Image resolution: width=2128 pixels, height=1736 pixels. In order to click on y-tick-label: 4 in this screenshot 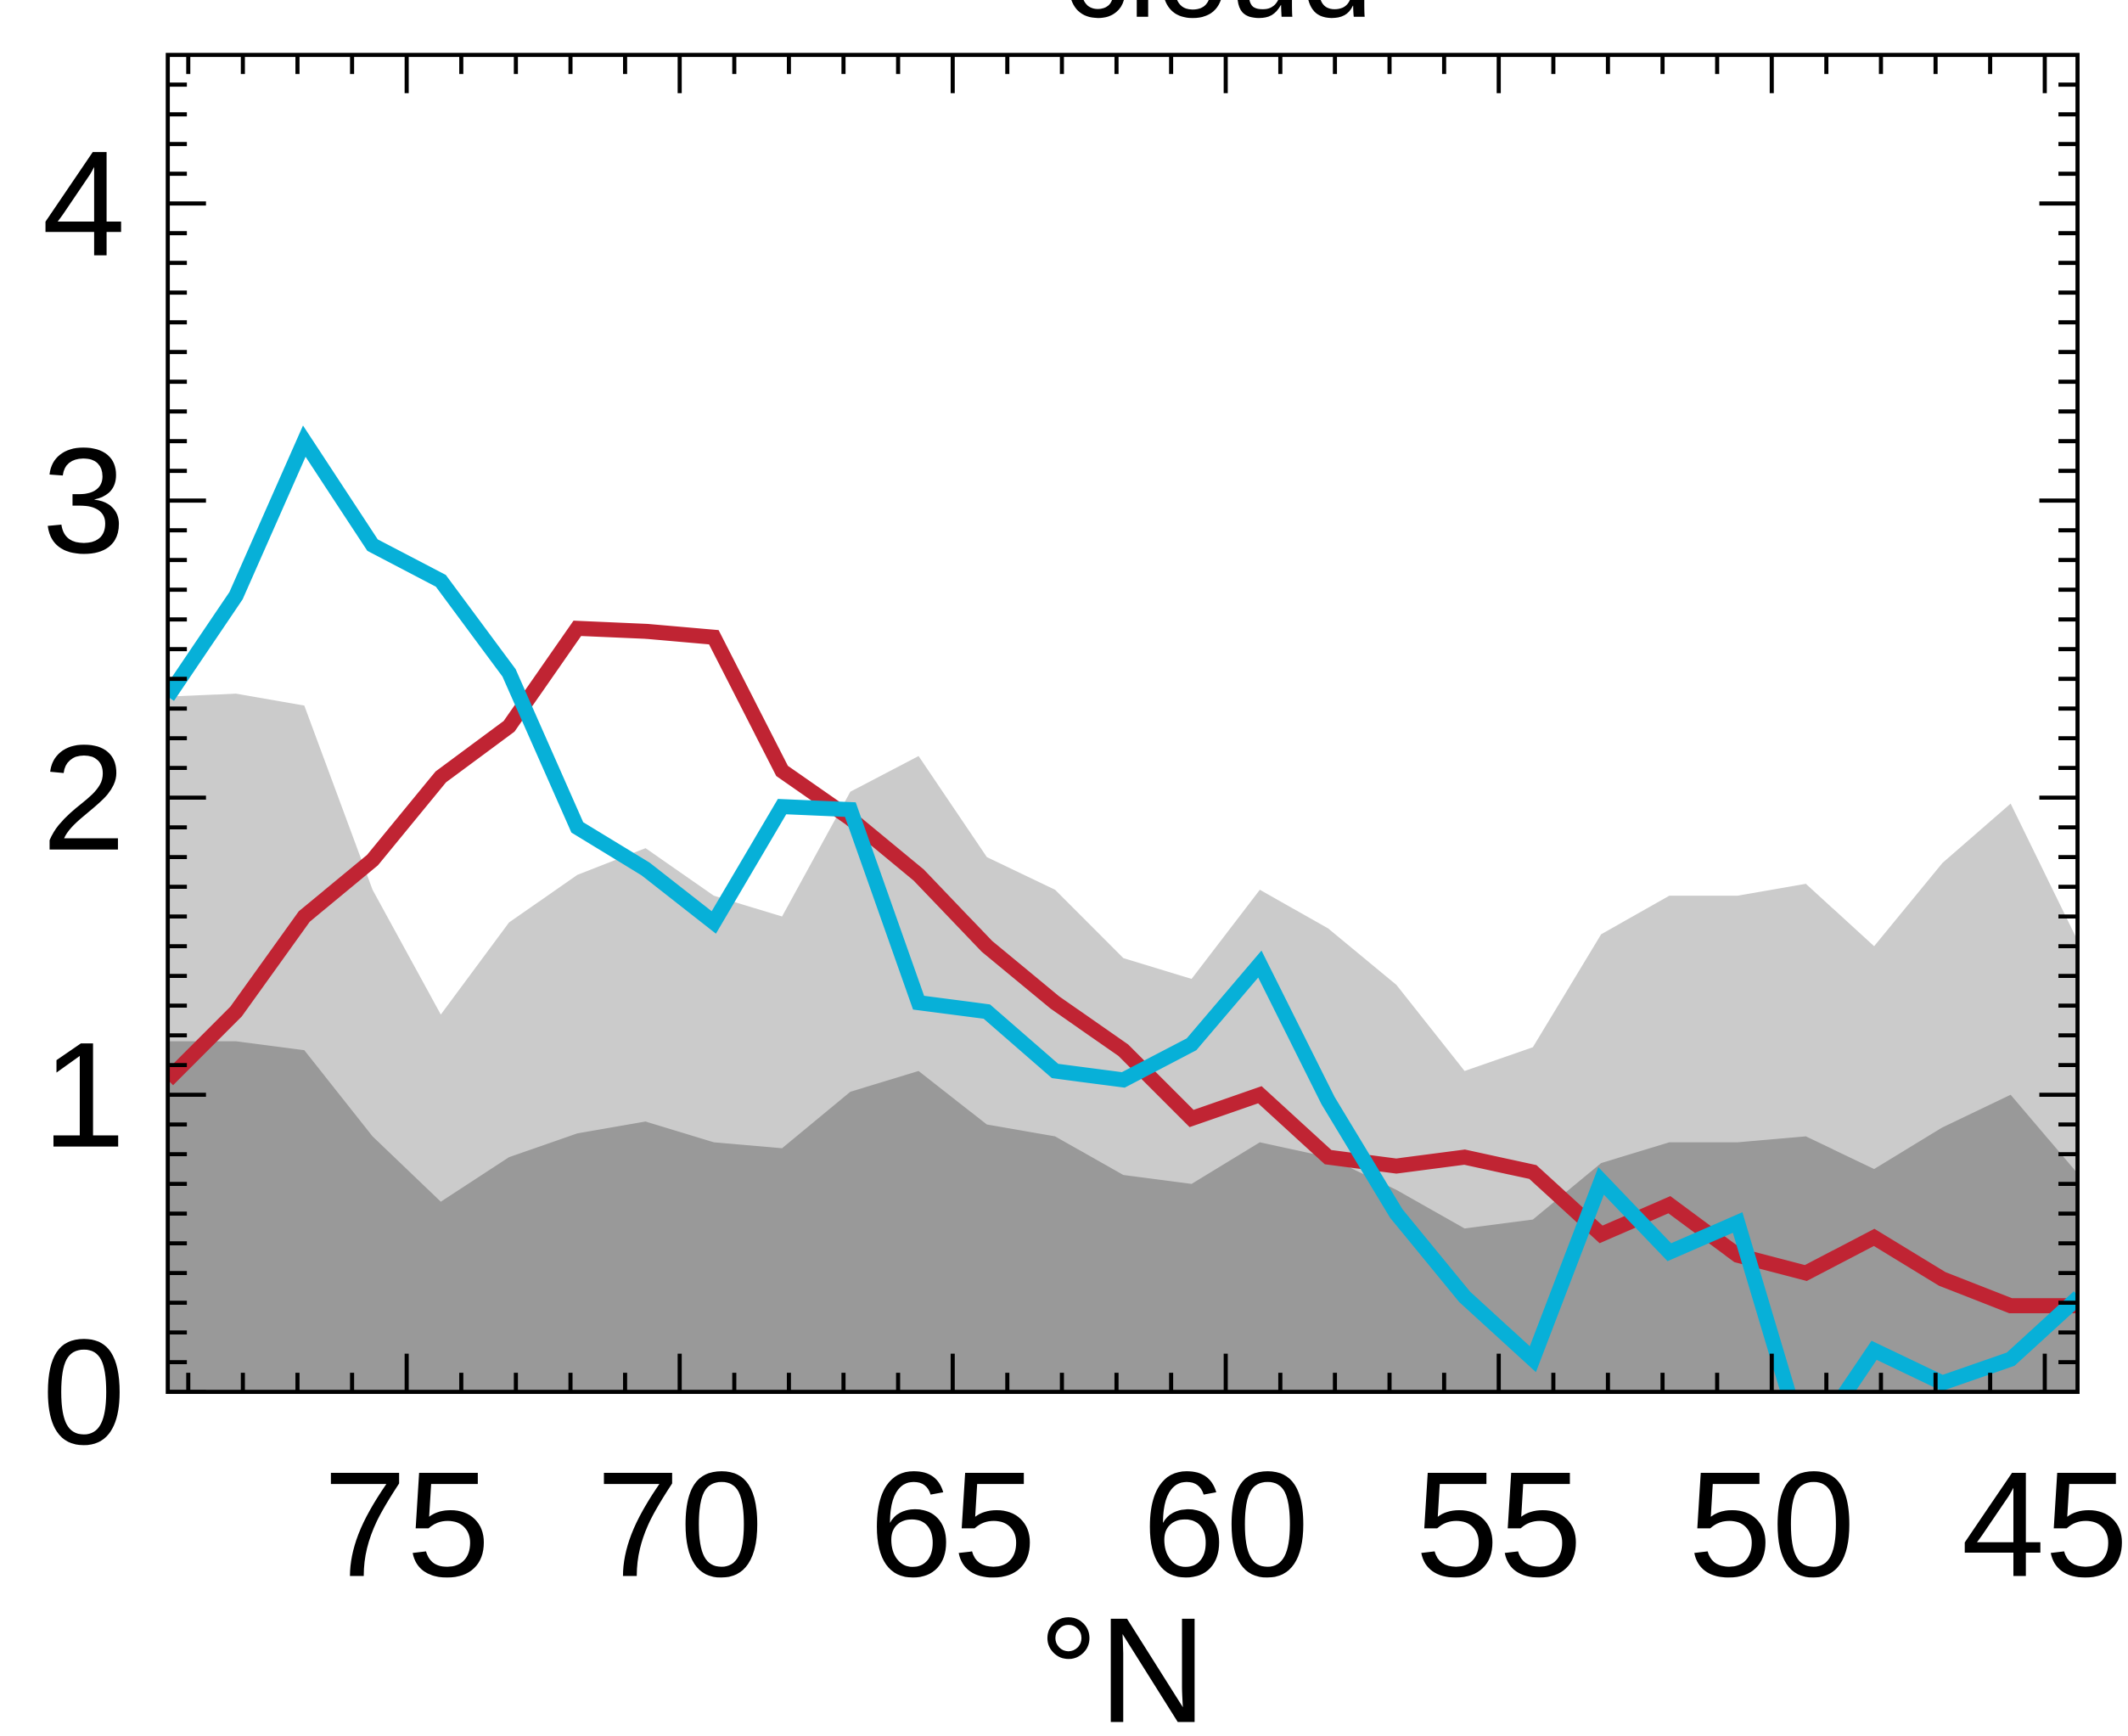, I will do `click(84, 204)`.